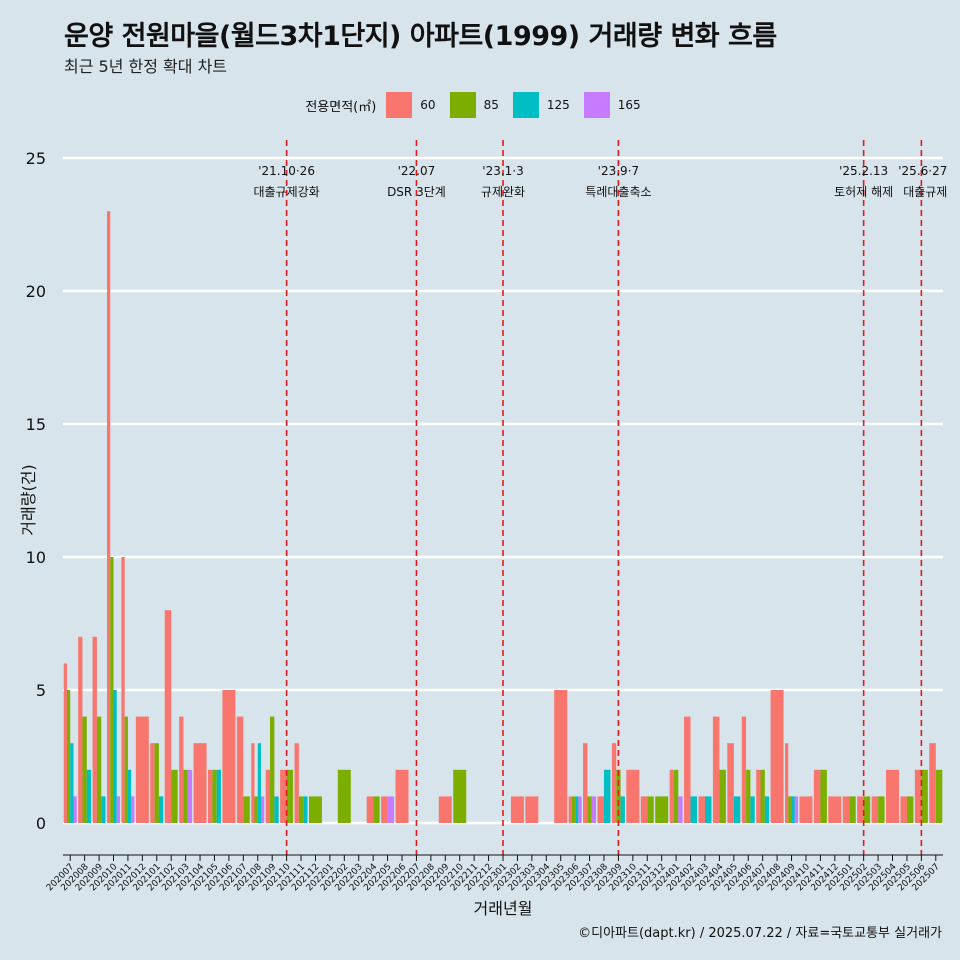 Image resolution: width=960 pixels, height=960 pixels. What do you see at coordinates (341, 107) in the screenshot?
I see `legend-title: 전용면적(㎡)` at bounding box center [341, 107].